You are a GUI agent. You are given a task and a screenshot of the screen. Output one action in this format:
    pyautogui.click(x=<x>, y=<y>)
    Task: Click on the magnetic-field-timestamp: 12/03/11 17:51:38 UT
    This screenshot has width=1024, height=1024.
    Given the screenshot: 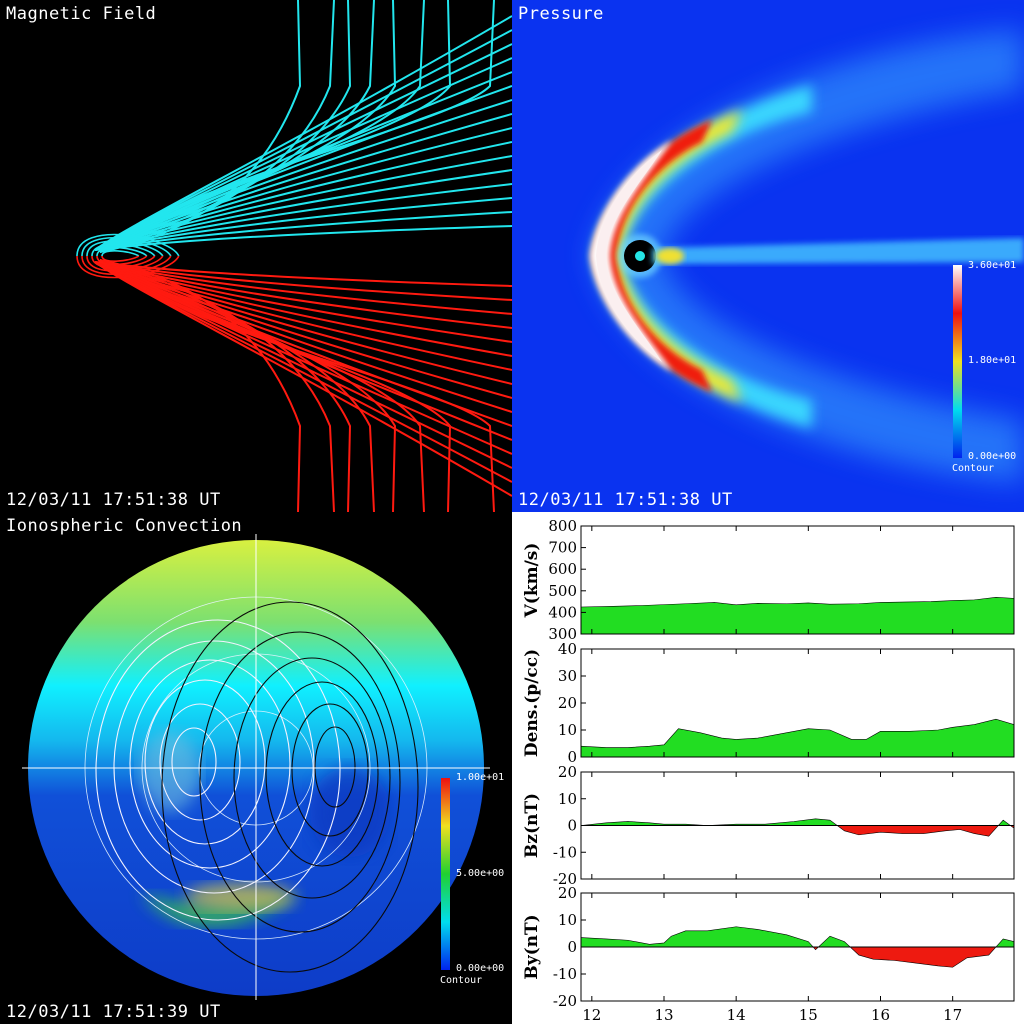 What is the action you would take?
    pyautogui.click(x=113, y=500)
    